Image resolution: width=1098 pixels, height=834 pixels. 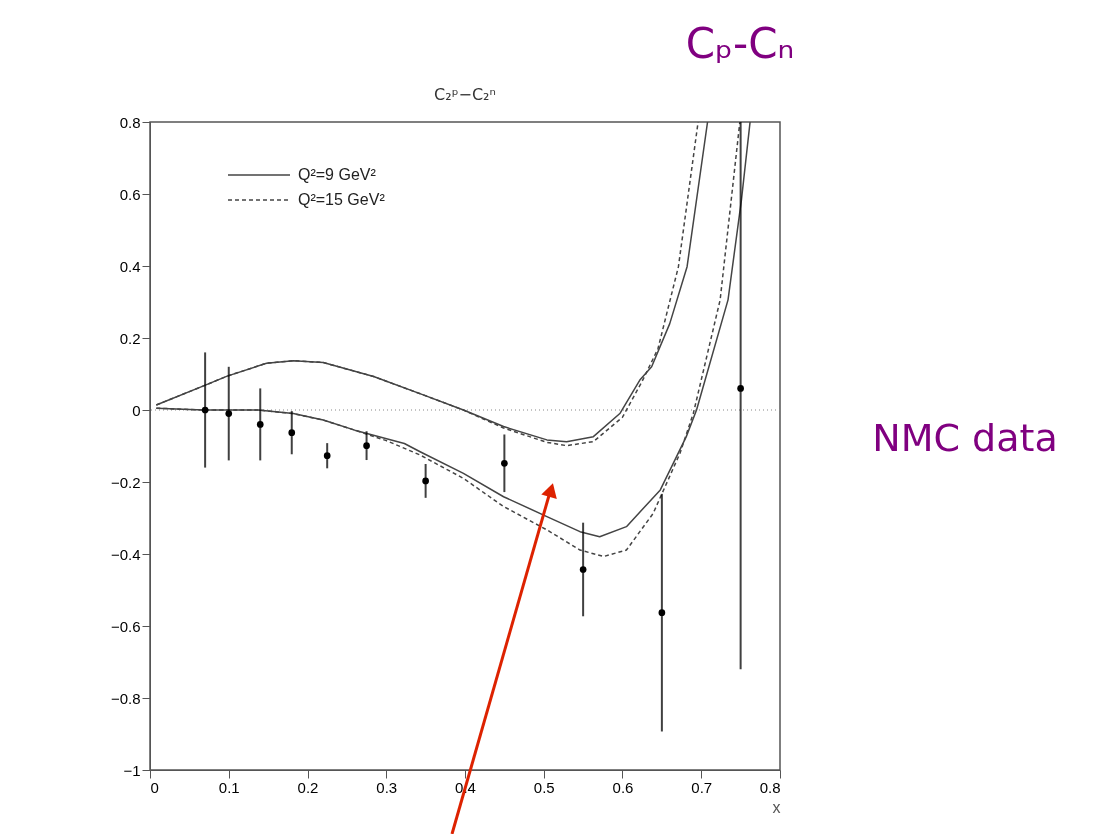 I want to click on y-tick-label: 0.8, so click(x=130, y=122).